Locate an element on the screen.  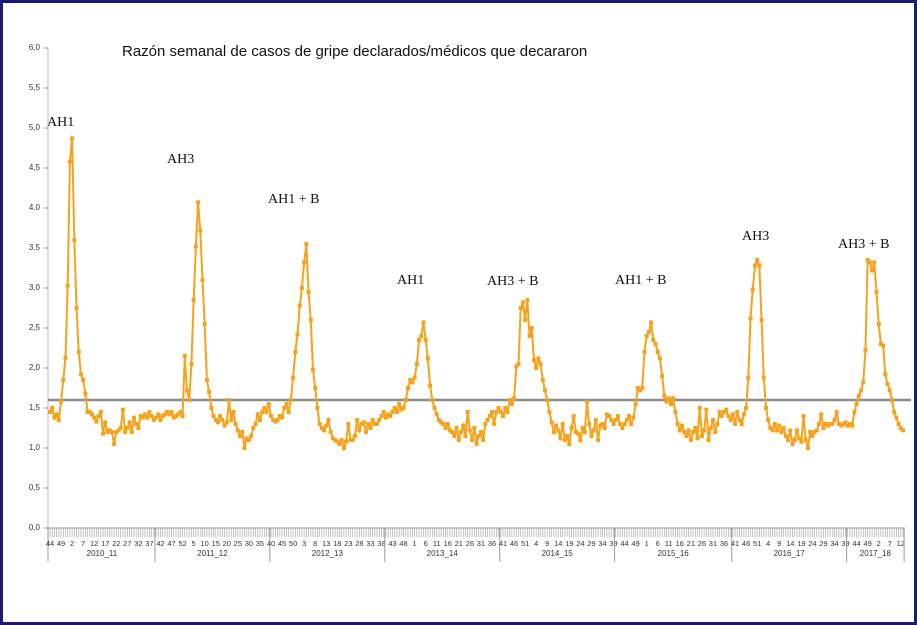
x-tick-label: 2 is located at coordinates (879, 543).